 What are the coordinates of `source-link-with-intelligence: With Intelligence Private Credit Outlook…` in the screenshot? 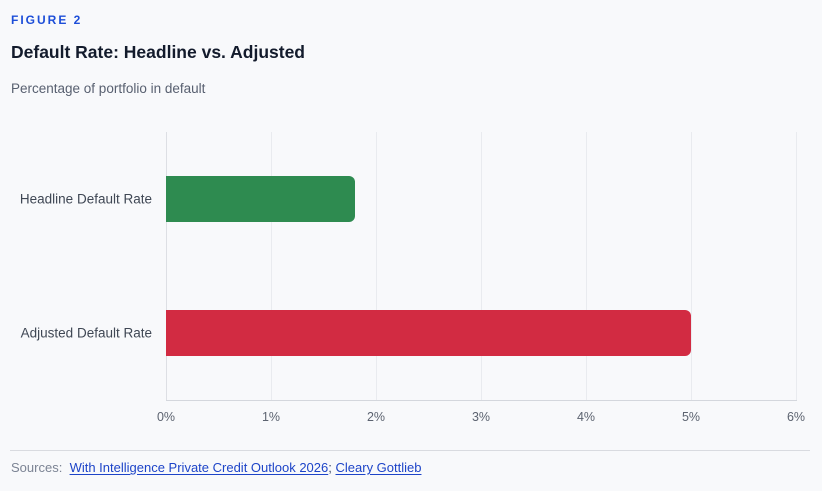 It's located at (199, 467).